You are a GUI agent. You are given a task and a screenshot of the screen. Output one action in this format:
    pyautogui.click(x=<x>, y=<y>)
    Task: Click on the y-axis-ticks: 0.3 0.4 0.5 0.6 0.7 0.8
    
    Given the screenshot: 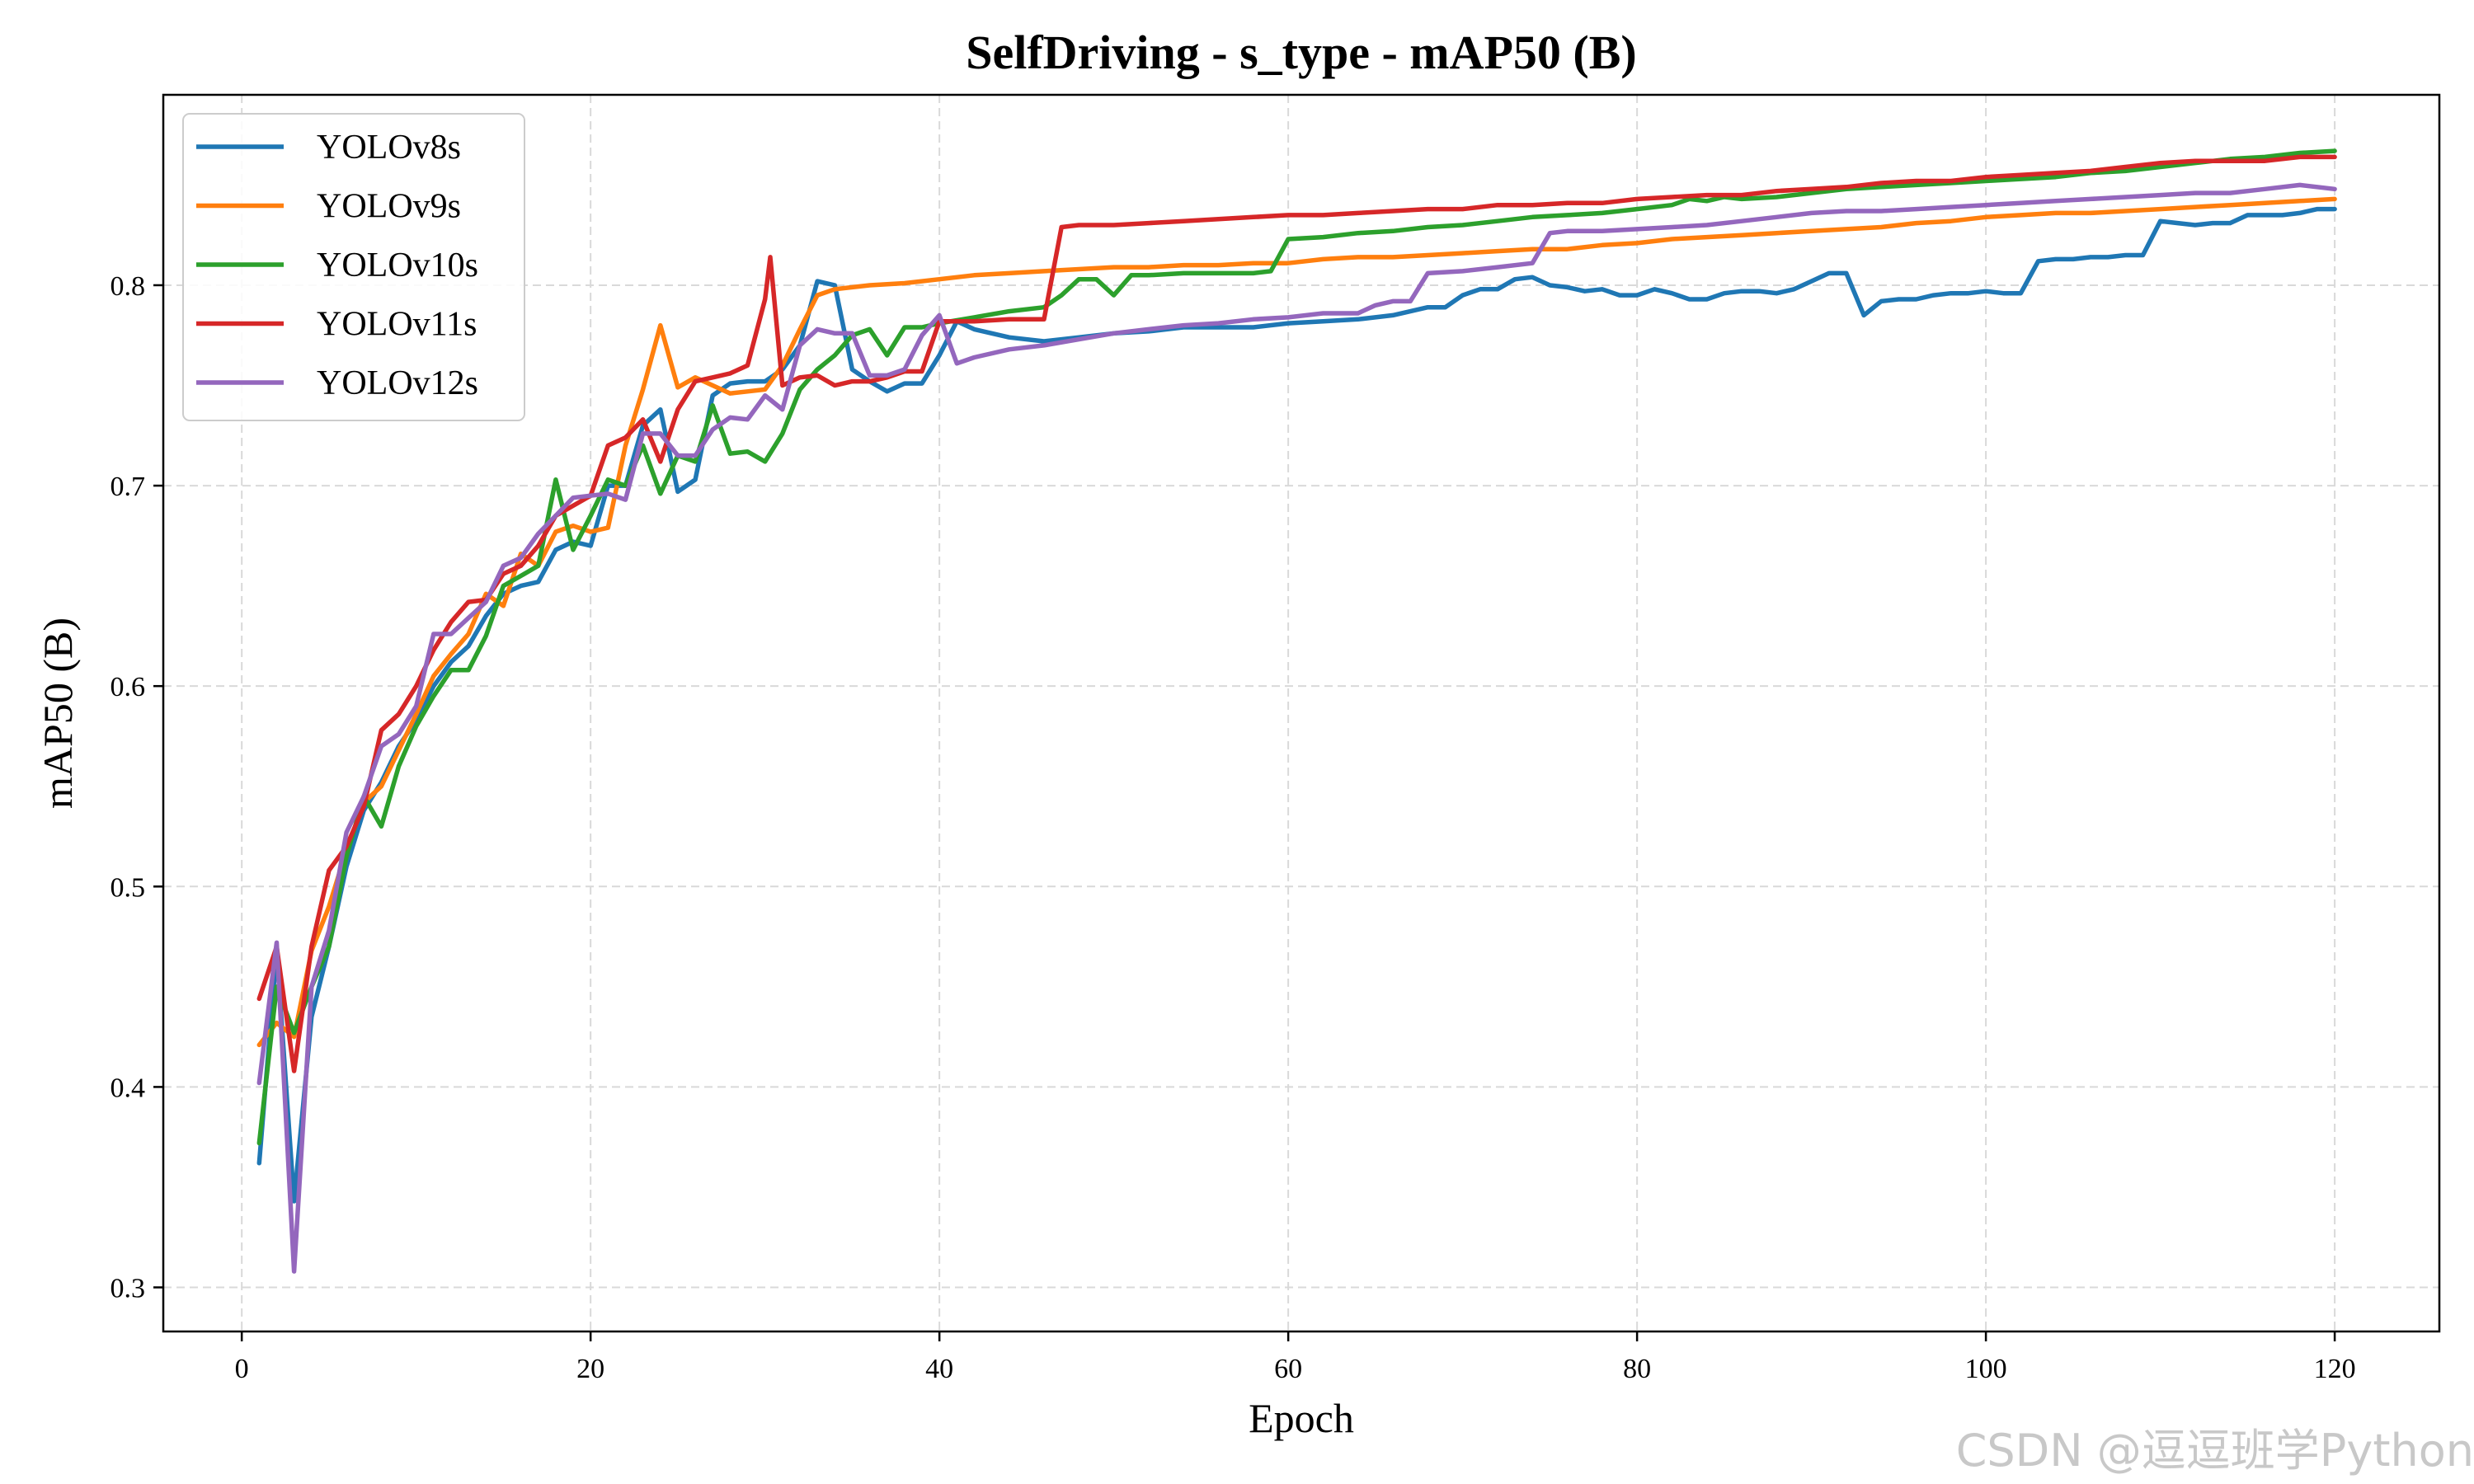 What is the action you would take?
    pyautogui.click(x=137, y=787)
    